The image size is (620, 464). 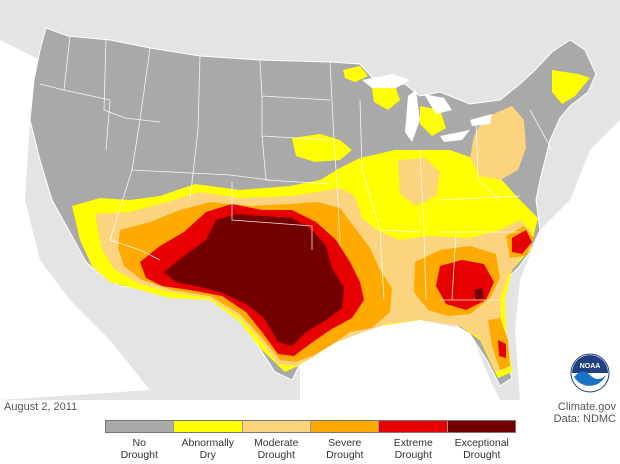 What do you see at coordinates (413, 449) in the screenshot?
I see `legend-label-extreme: Extreme Drought` at bounding box center [413, 449].